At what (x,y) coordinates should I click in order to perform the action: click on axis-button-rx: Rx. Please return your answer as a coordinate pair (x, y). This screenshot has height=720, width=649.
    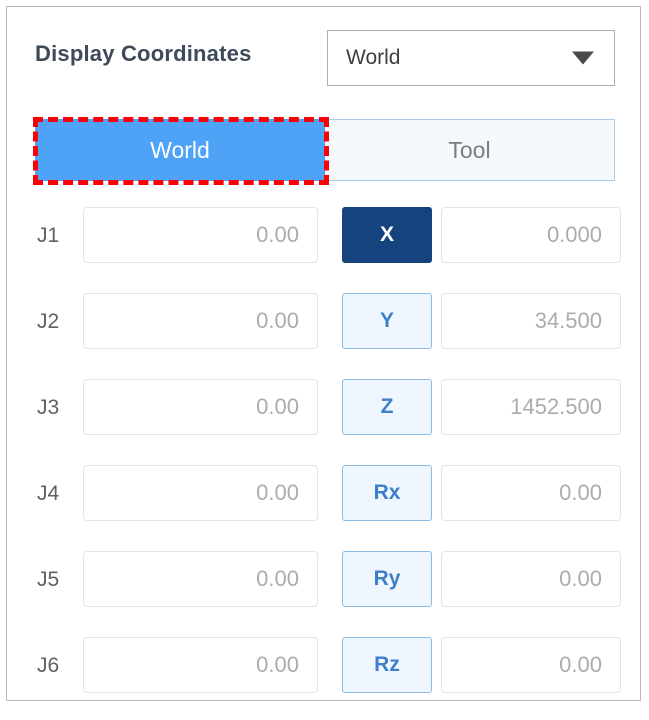
    Looking at the image, I should click on (387, 493).